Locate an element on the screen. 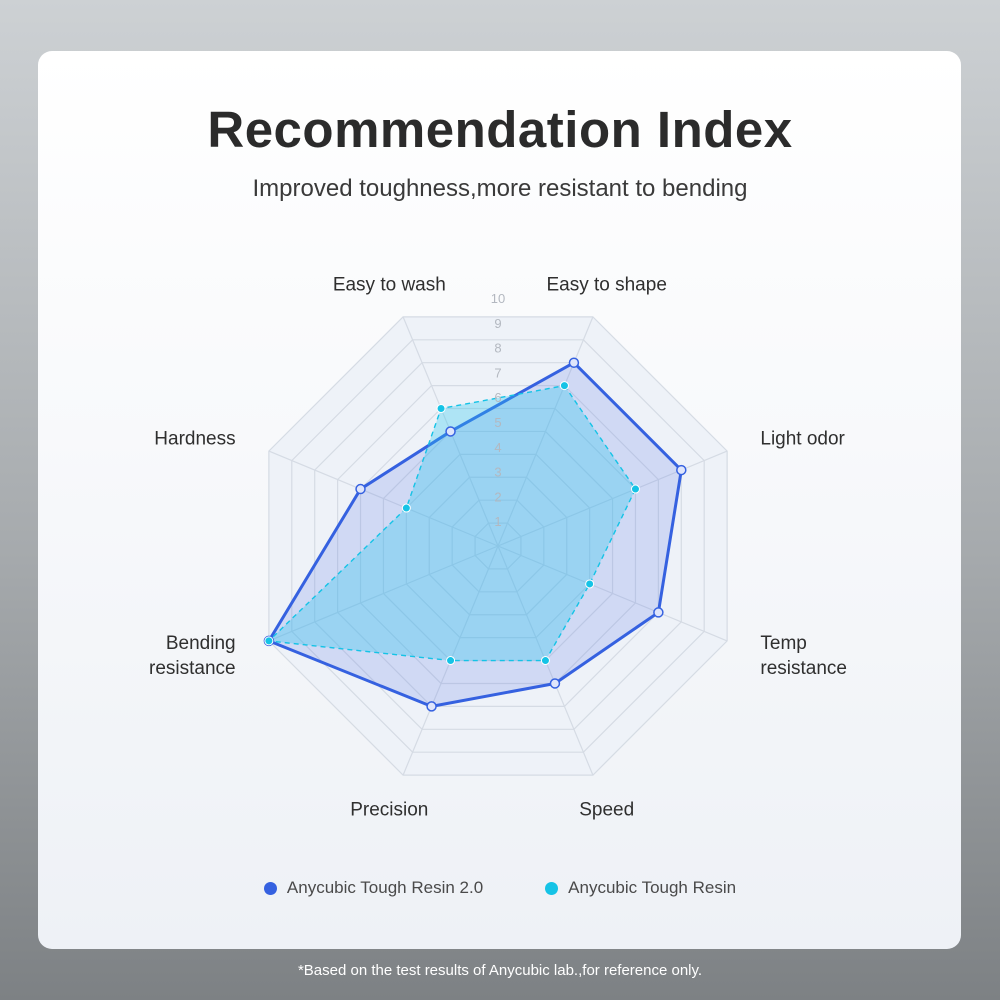  tick-label-10: 10 is located at coordinates (498, 298).